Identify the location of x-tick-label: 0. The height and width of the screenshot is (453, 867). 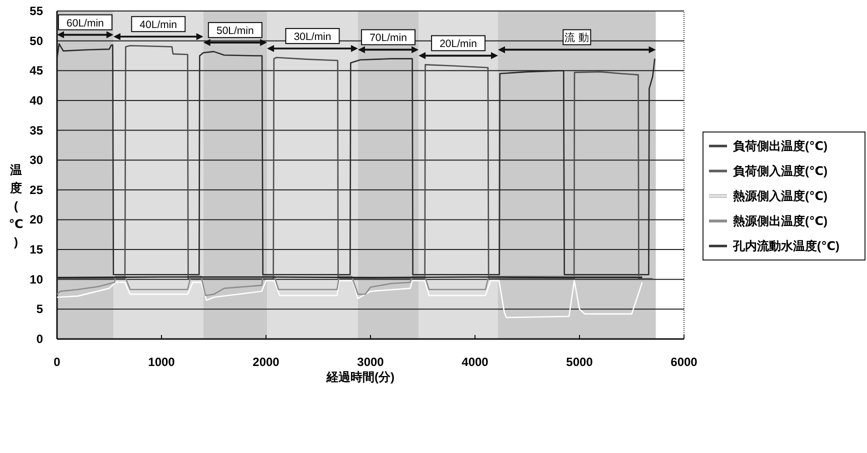
(57, 362).